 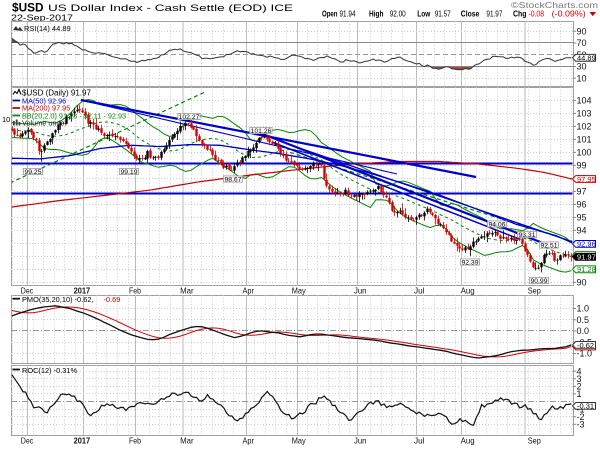 I want to click on svg-text: RSI(14) 44.89, so click(x=47, y=28).